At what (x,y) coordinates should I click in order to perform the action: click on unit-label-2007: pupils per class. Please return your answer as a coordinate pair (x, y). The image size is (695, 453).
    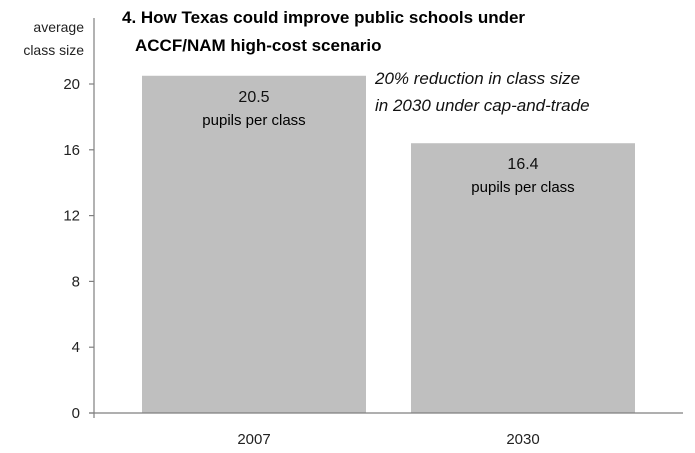
    Looking at the image, I should click on (253, 120).